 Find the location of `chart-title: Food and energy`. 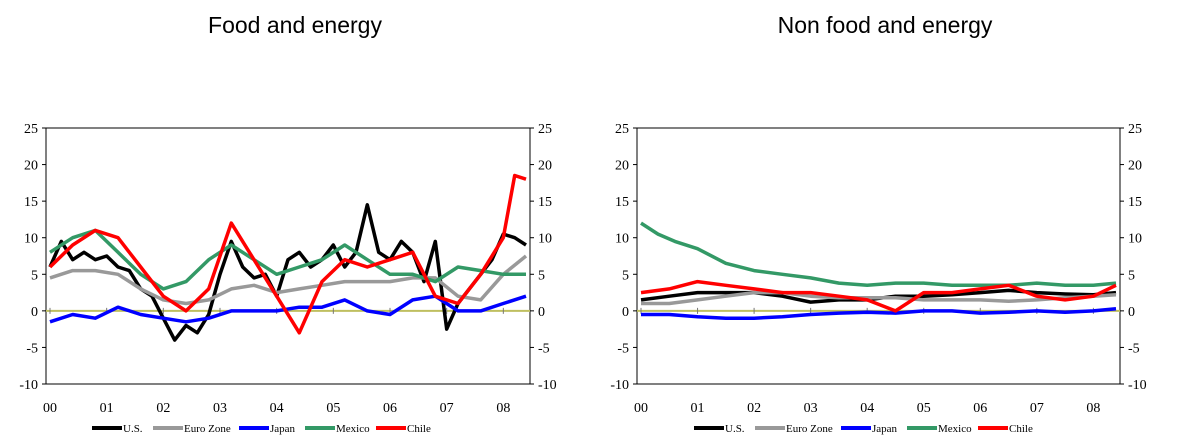

chart-title: Food and energy is located at coordinates (295, 25).